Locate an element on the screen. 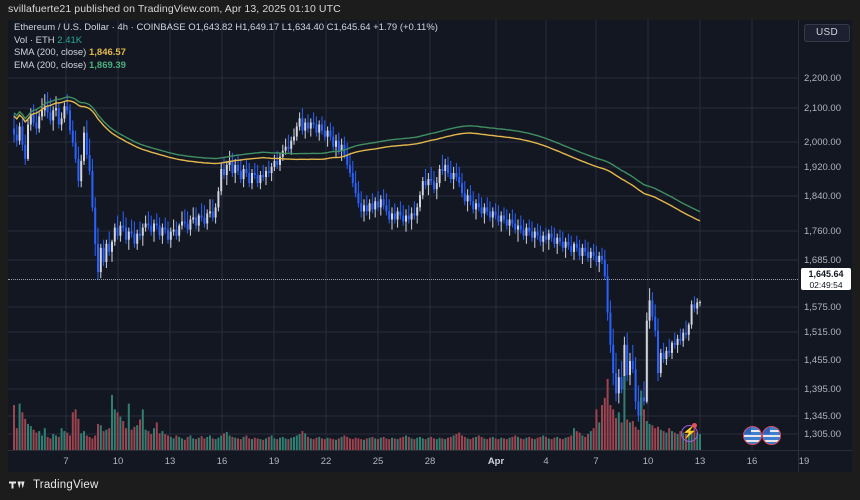 Image resolution: width=860 pixels, height=500 pixels. time-tick: 4 is located at coordinates (546, 461).